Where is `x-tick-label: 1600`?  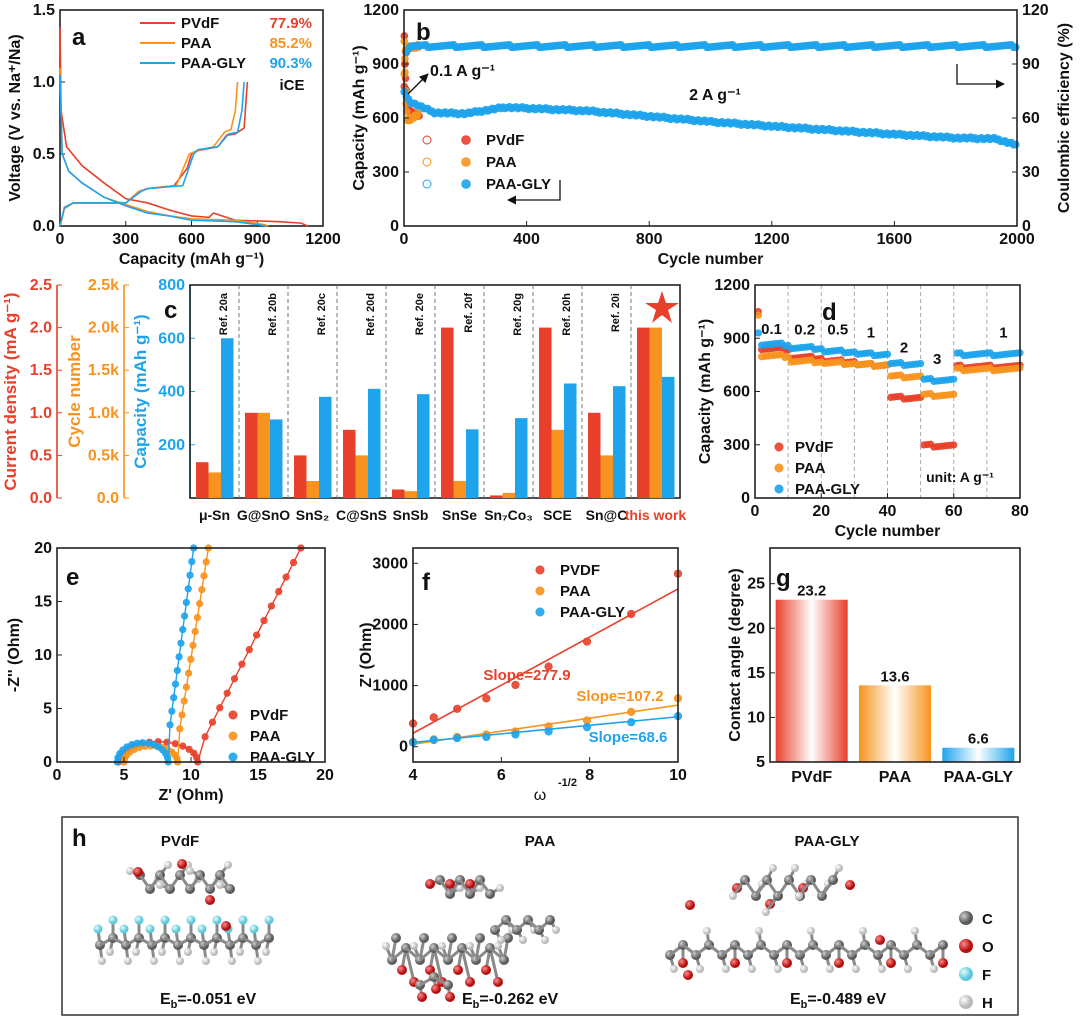 x-tick-label: 1600 is located at coordinates (895, 239).